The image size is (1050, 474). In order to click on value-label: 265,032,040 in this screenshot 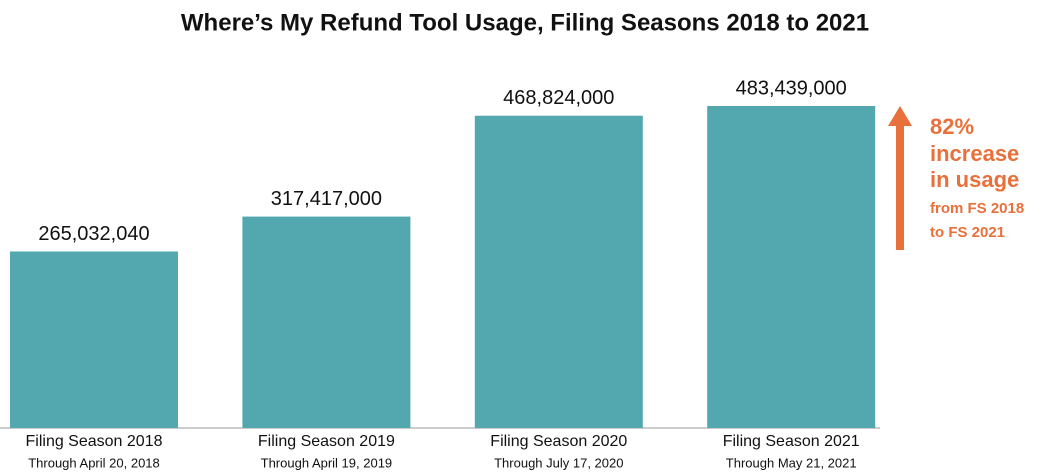, I will do `click(93, 234)`.